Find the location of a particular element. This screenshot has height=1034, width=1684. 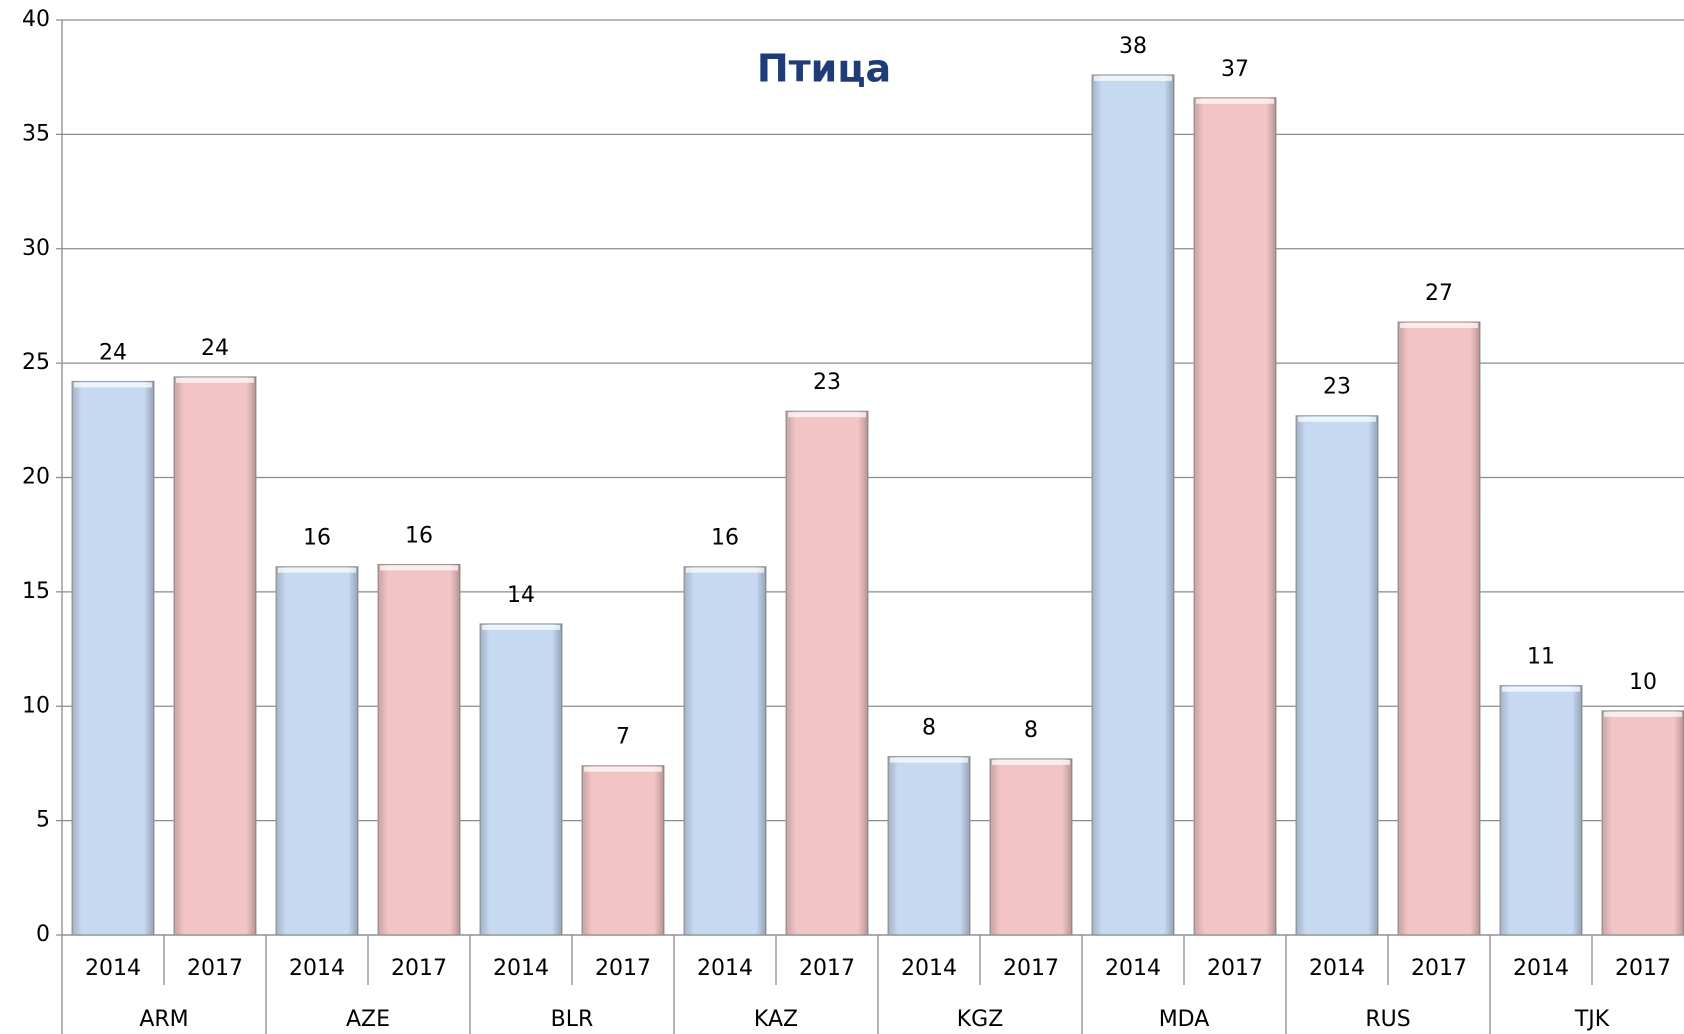

x-group-label: ARM is located at coordinates (163, 1019).